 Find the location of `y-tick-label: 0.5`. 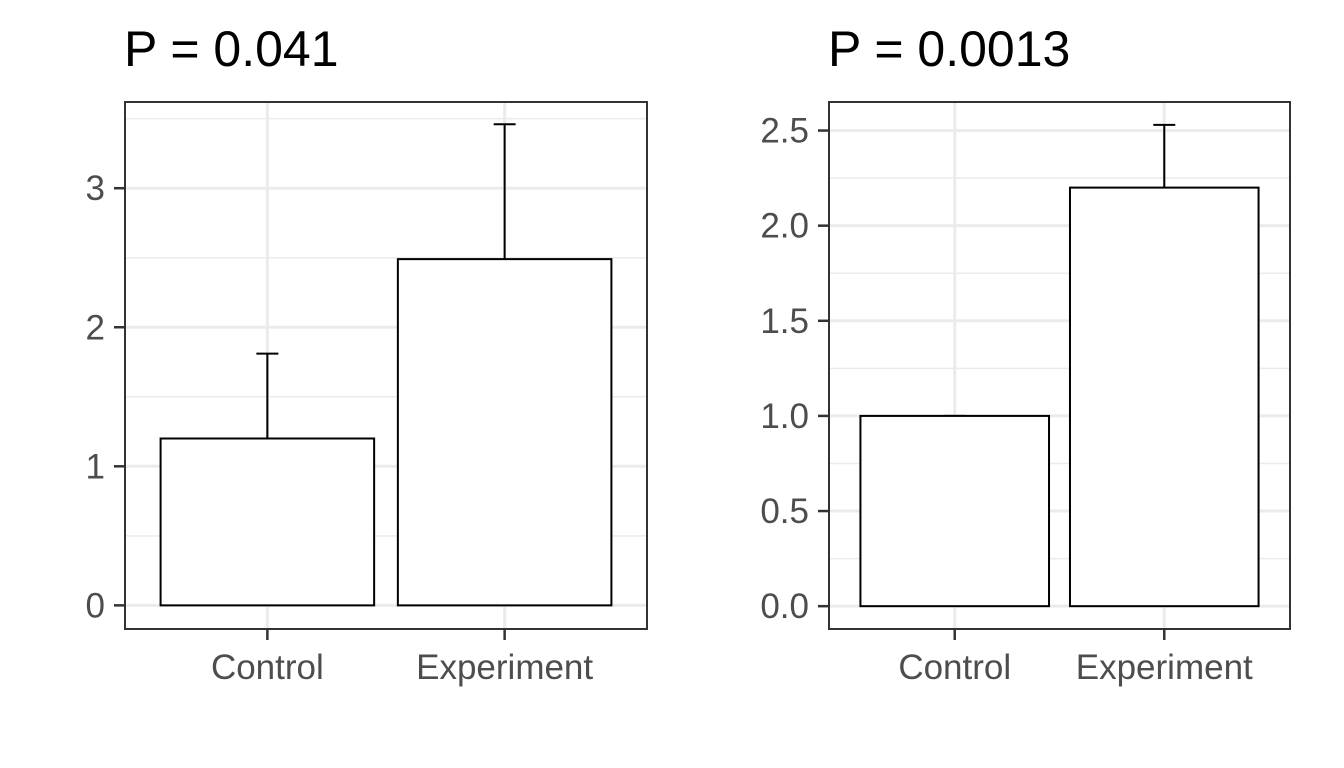

y-tick-label: 0.5 is located at coordinates (784, 511).